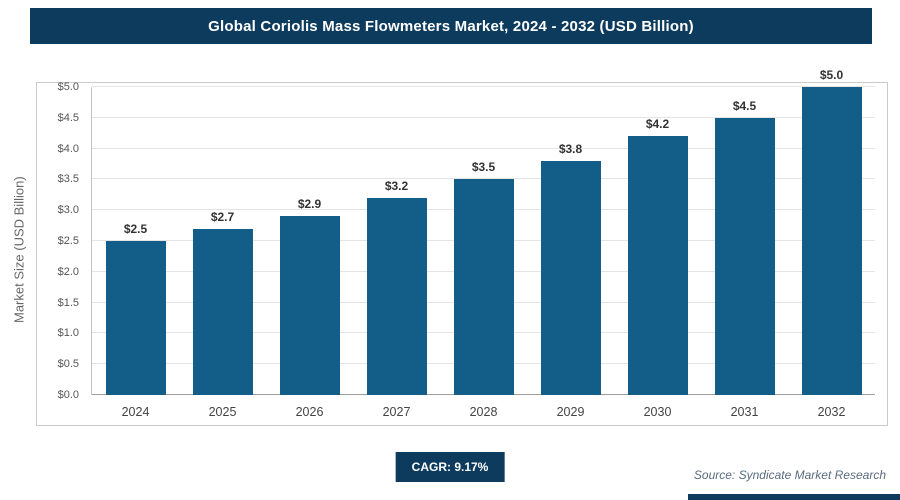  Describe the element at coordinates (483, 412) in the screenshot. I see `x-tick-label: 2028` at that location.